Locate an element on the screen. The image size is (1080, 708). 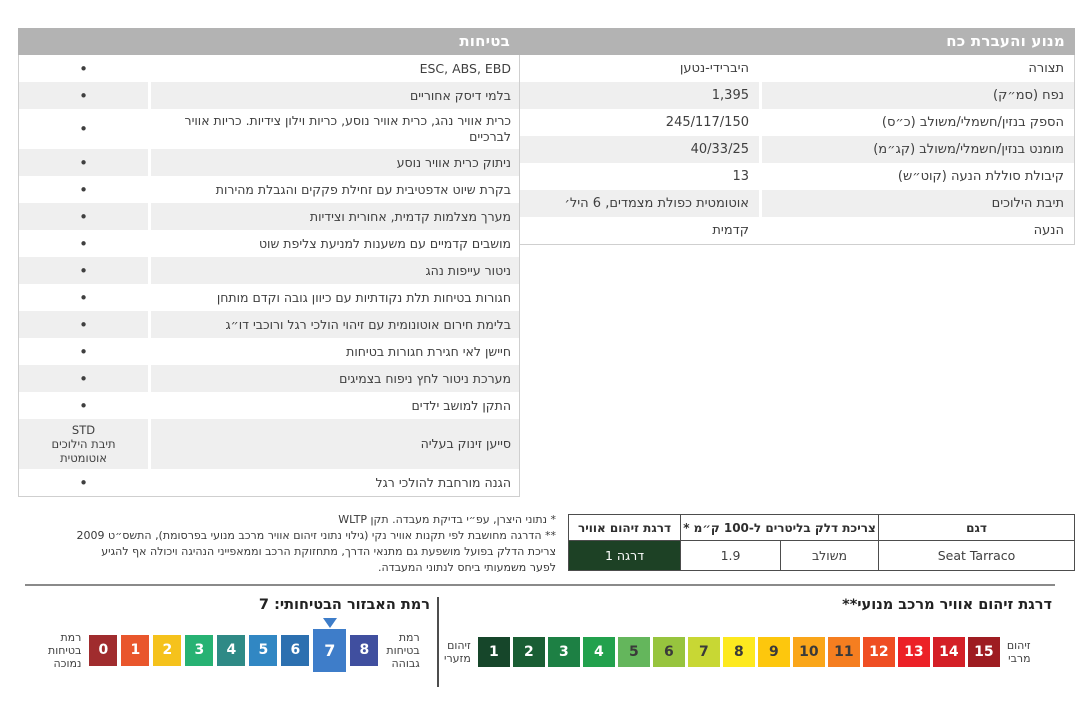
safety-table-row: הגנה מורחבת להולכי רגל • is located at coordinates (269, 482).